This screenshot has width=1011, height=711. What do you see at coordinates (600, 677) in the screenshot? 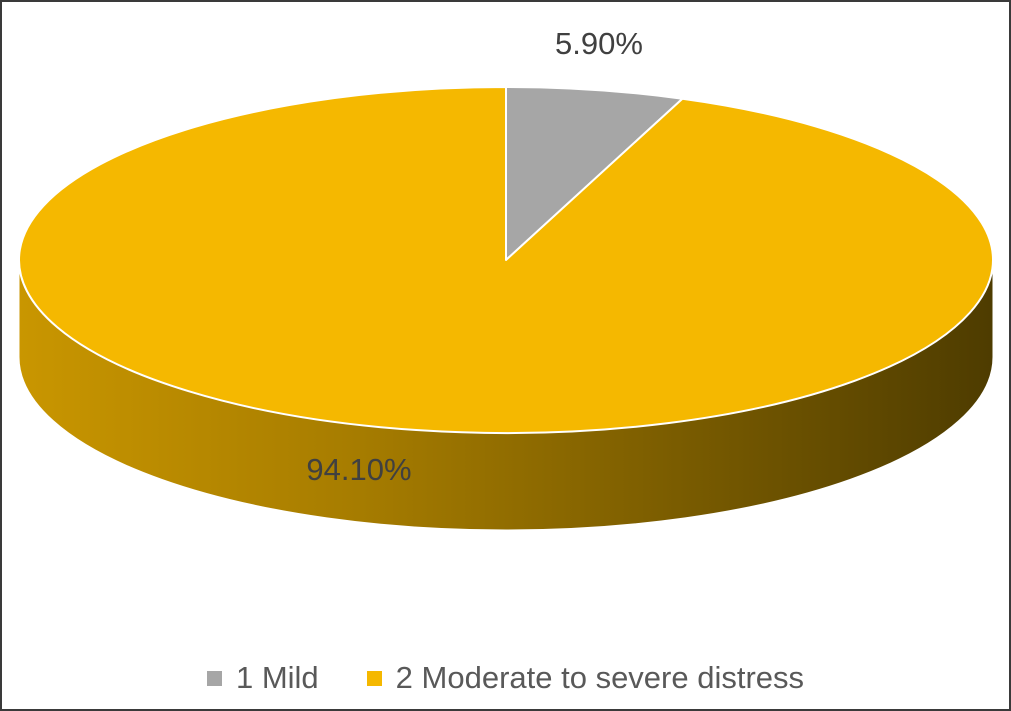
I see `legend-label-moderate-to-severe: 2 Moderate to severe distress` at bounding box center [600, 677].